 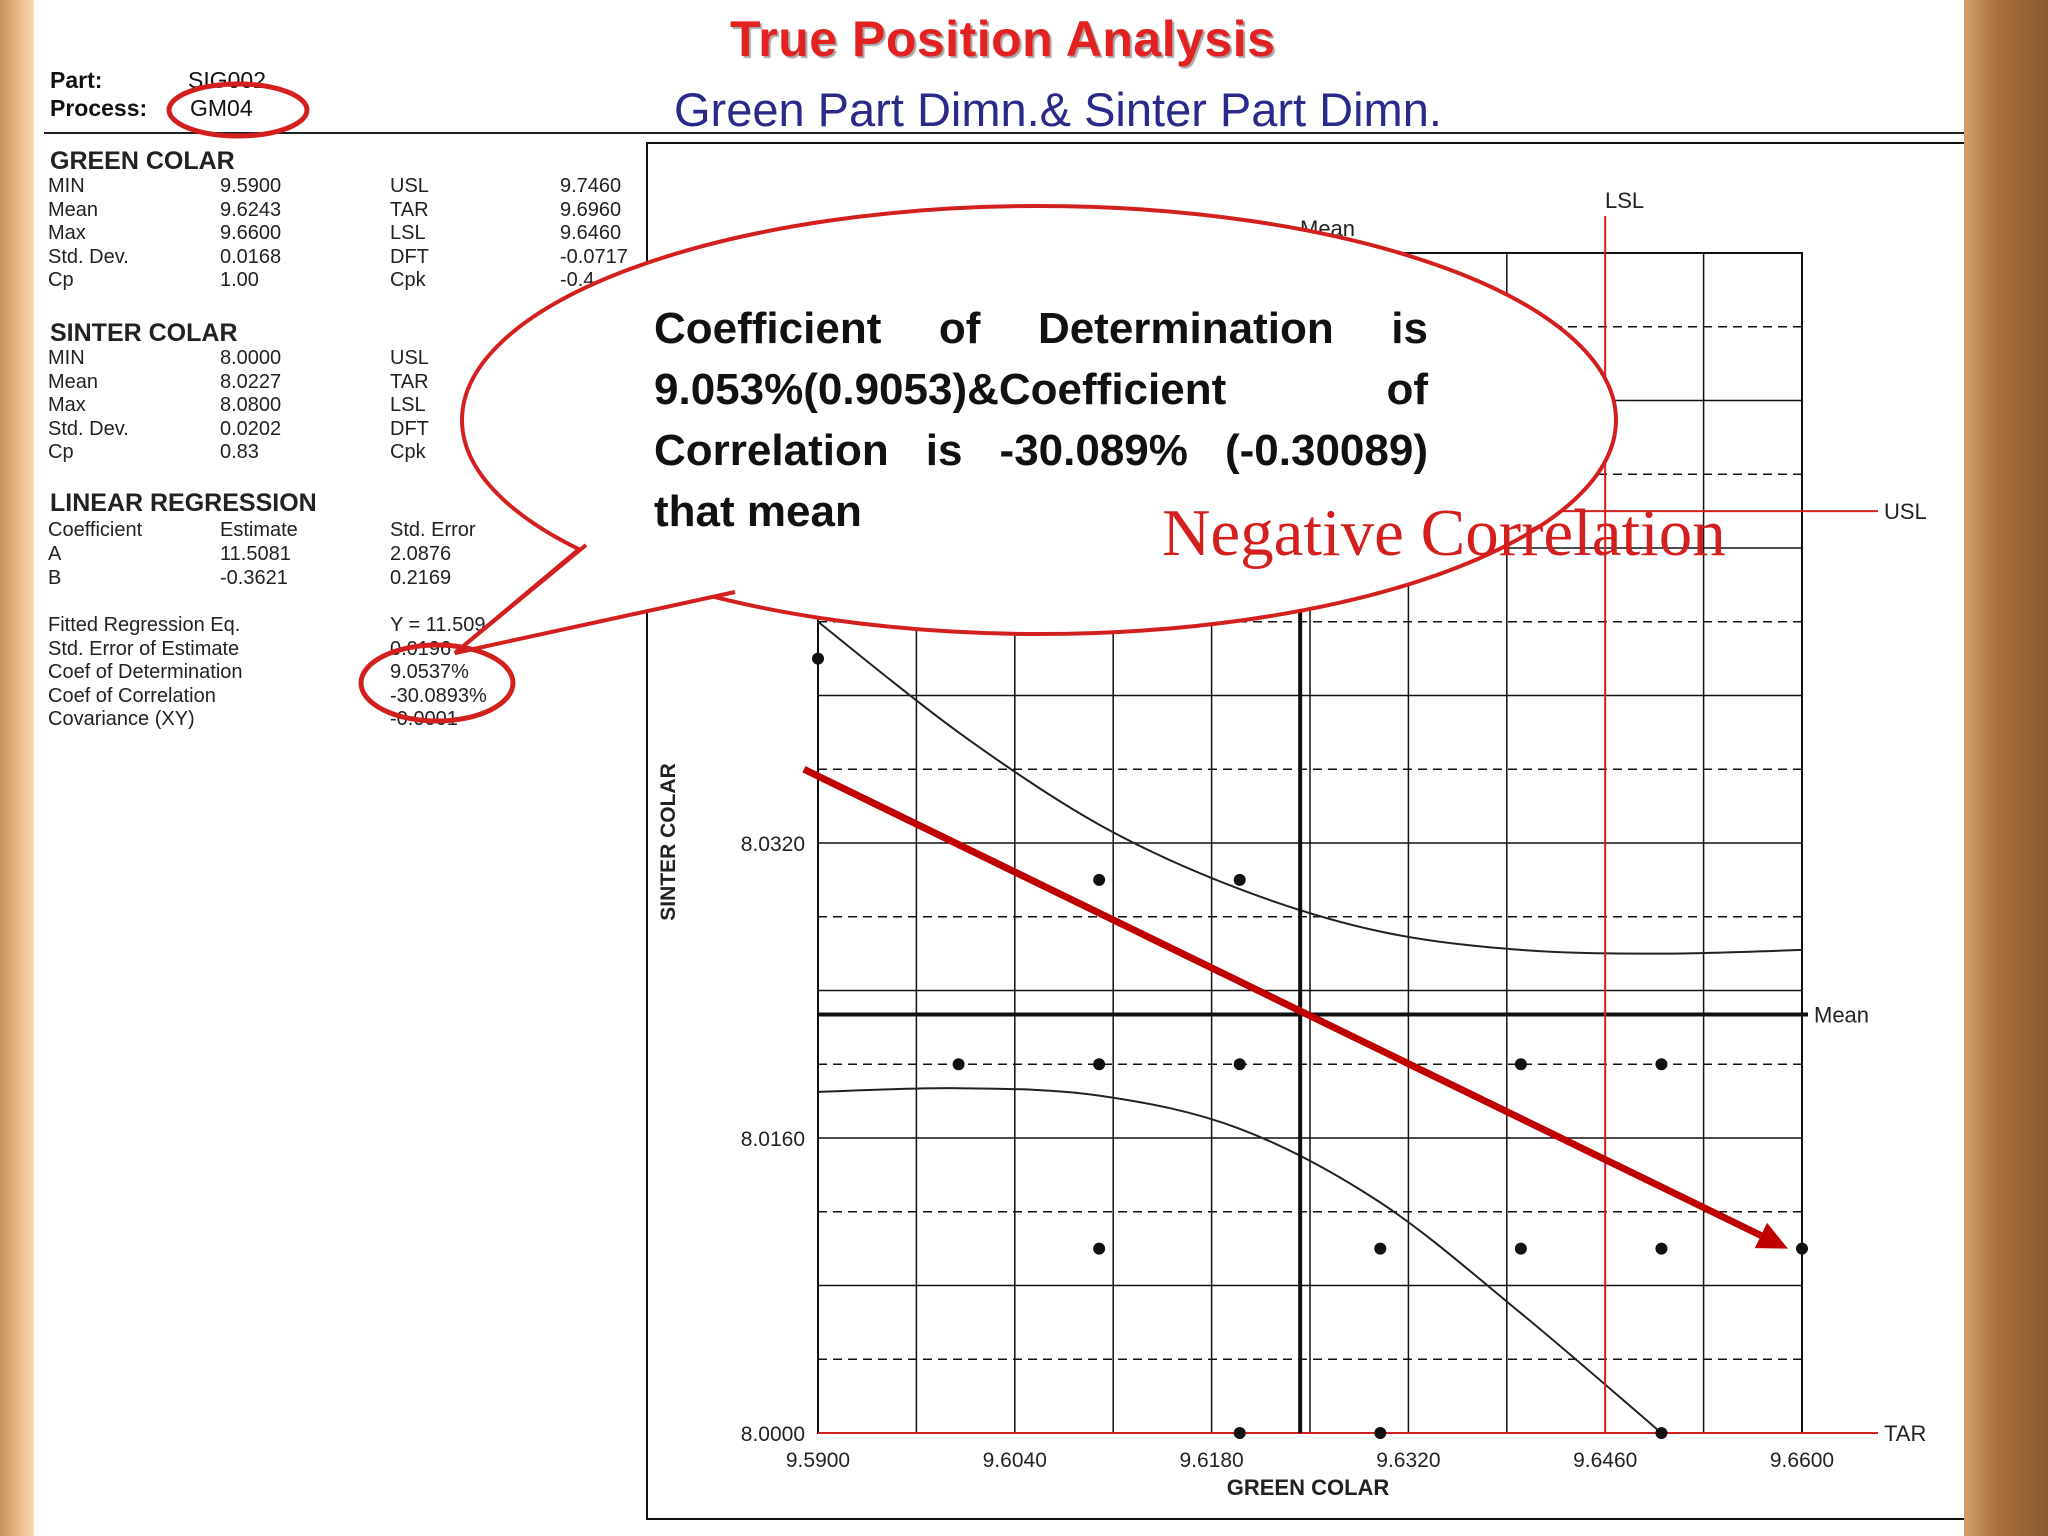 What do you see at coordinates (55, 554) in the screenshot?
I see `regression-coefficient-cell: A` at bounding box center [55, 554].